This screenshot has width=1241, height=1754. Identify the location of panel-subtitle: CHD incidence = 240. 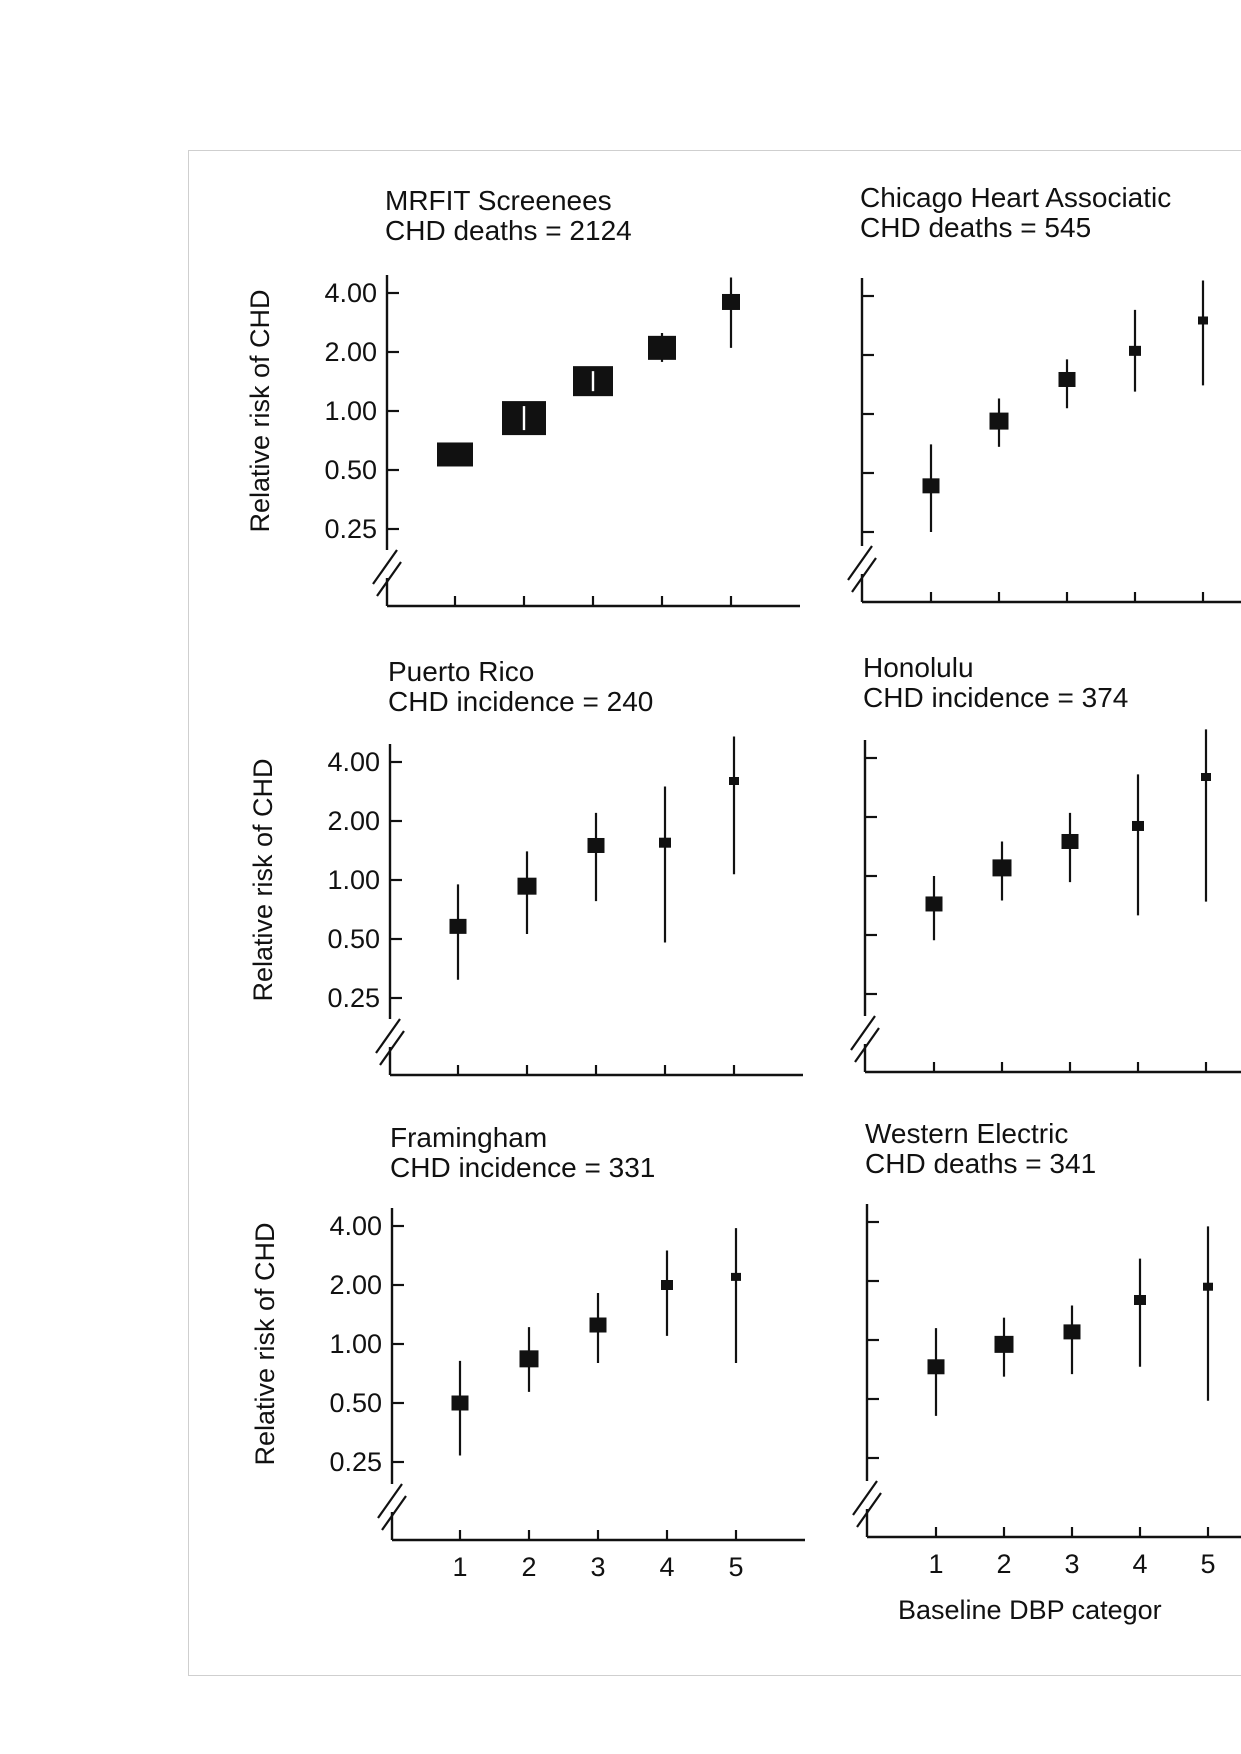
(520, 701).